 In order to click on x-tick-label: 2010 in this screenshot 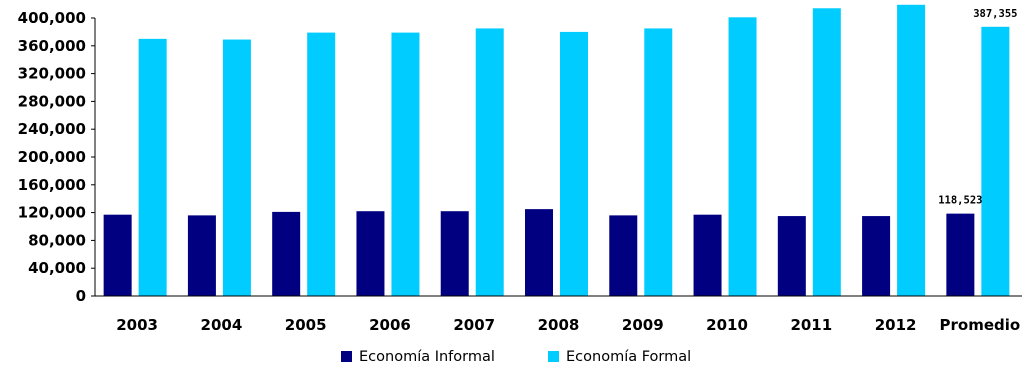, I will do `click(727, 325)`.